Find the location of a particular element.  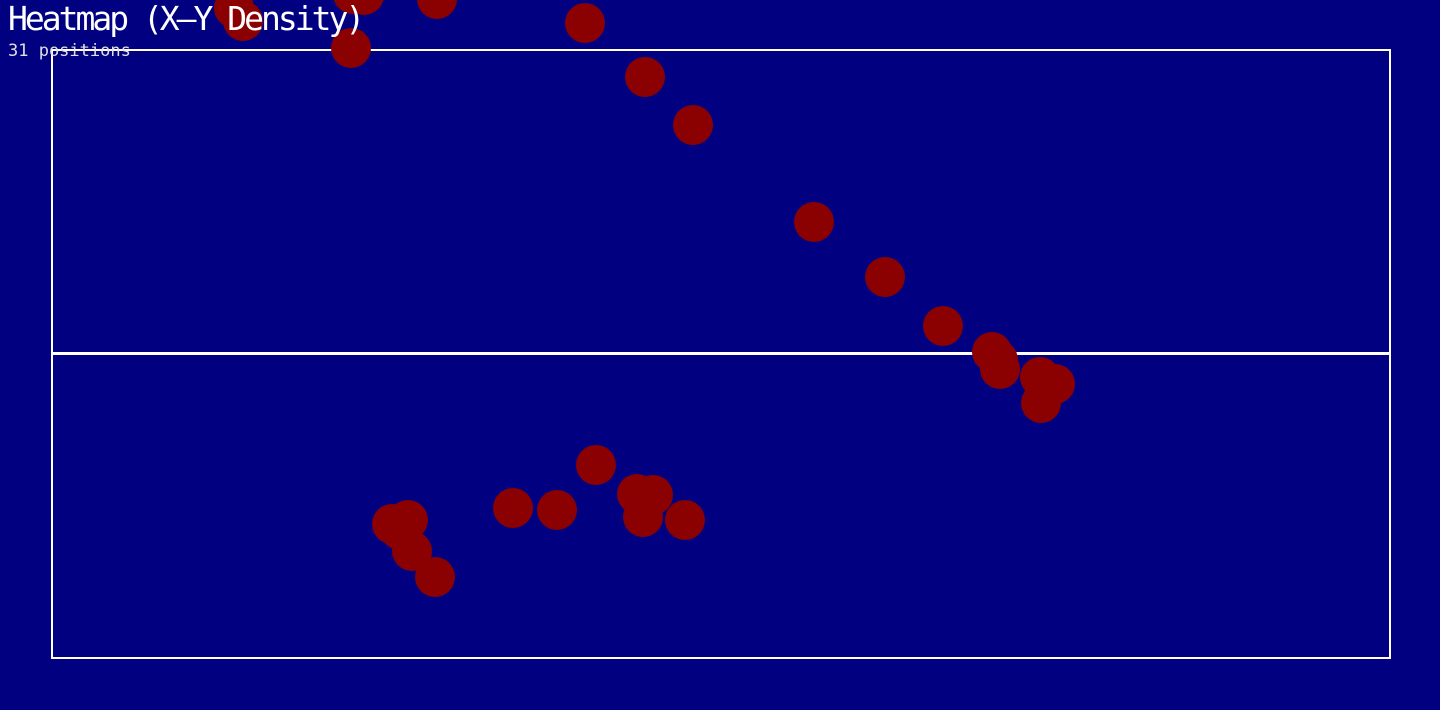

chart-title: Heatmap (X—Y Density) is located at coordinates (186, 19).